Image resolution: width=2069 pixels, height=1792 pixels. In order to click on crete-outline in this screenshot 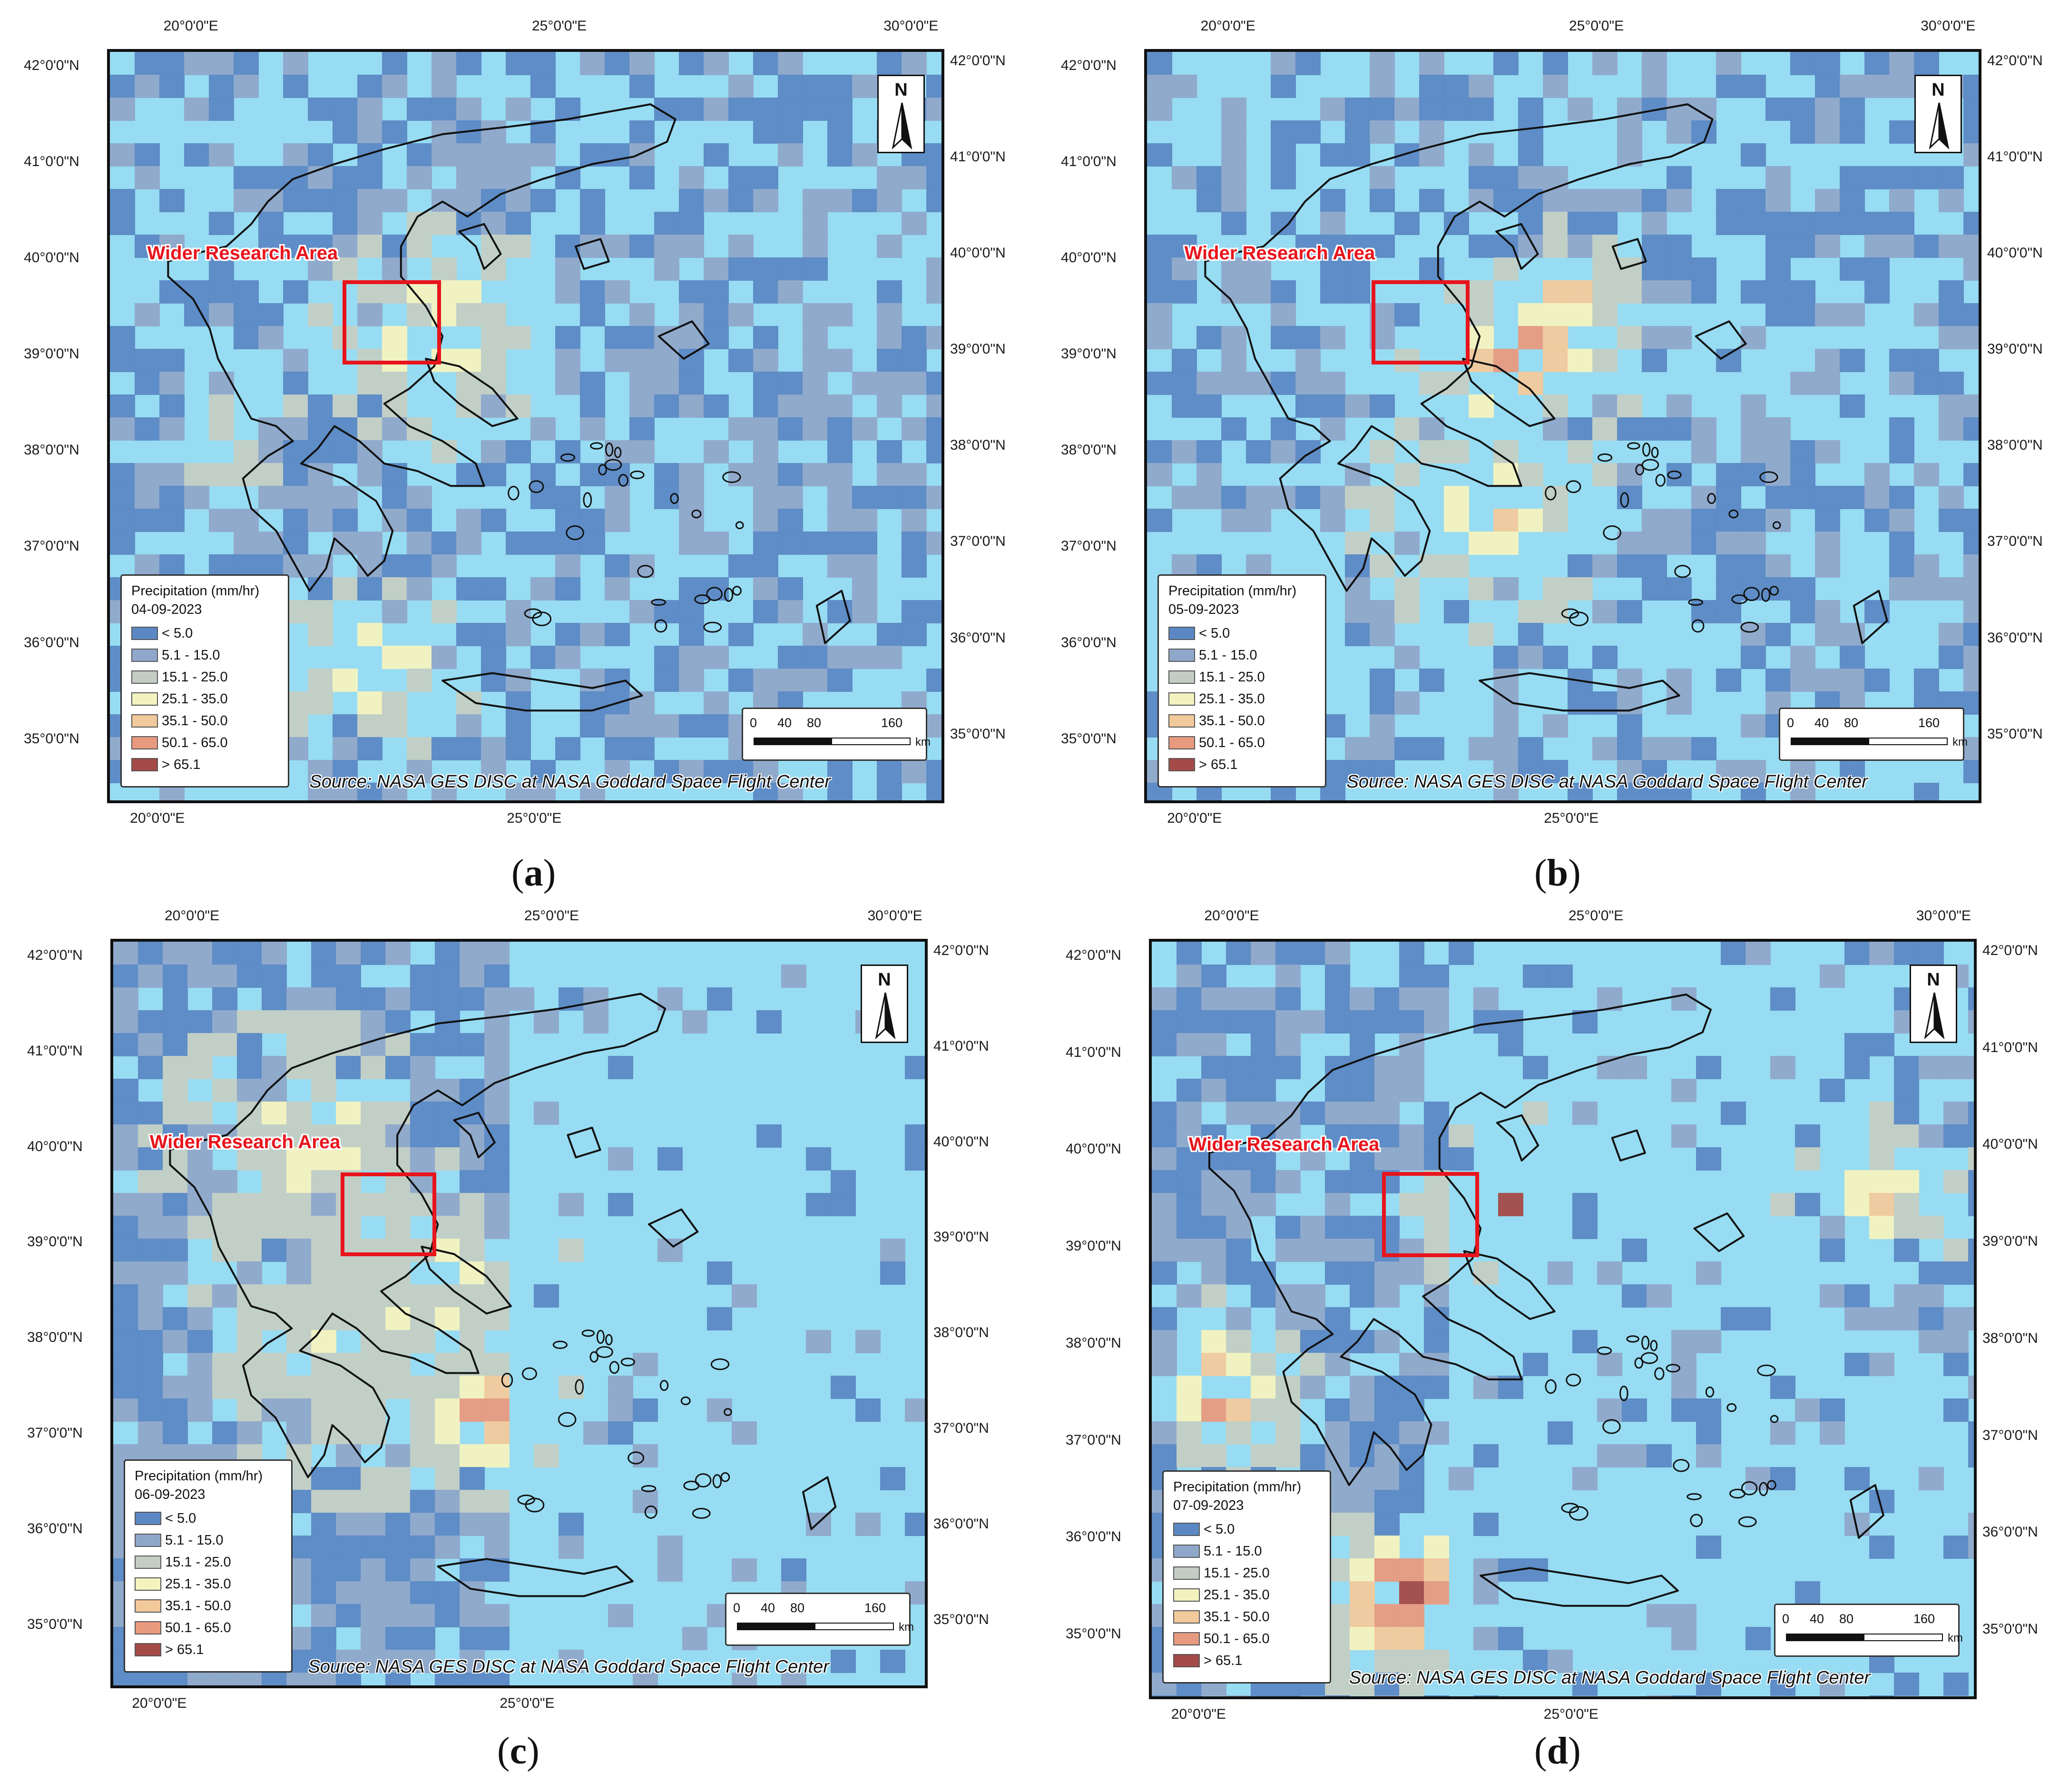, I will do `click(542, 692)`.